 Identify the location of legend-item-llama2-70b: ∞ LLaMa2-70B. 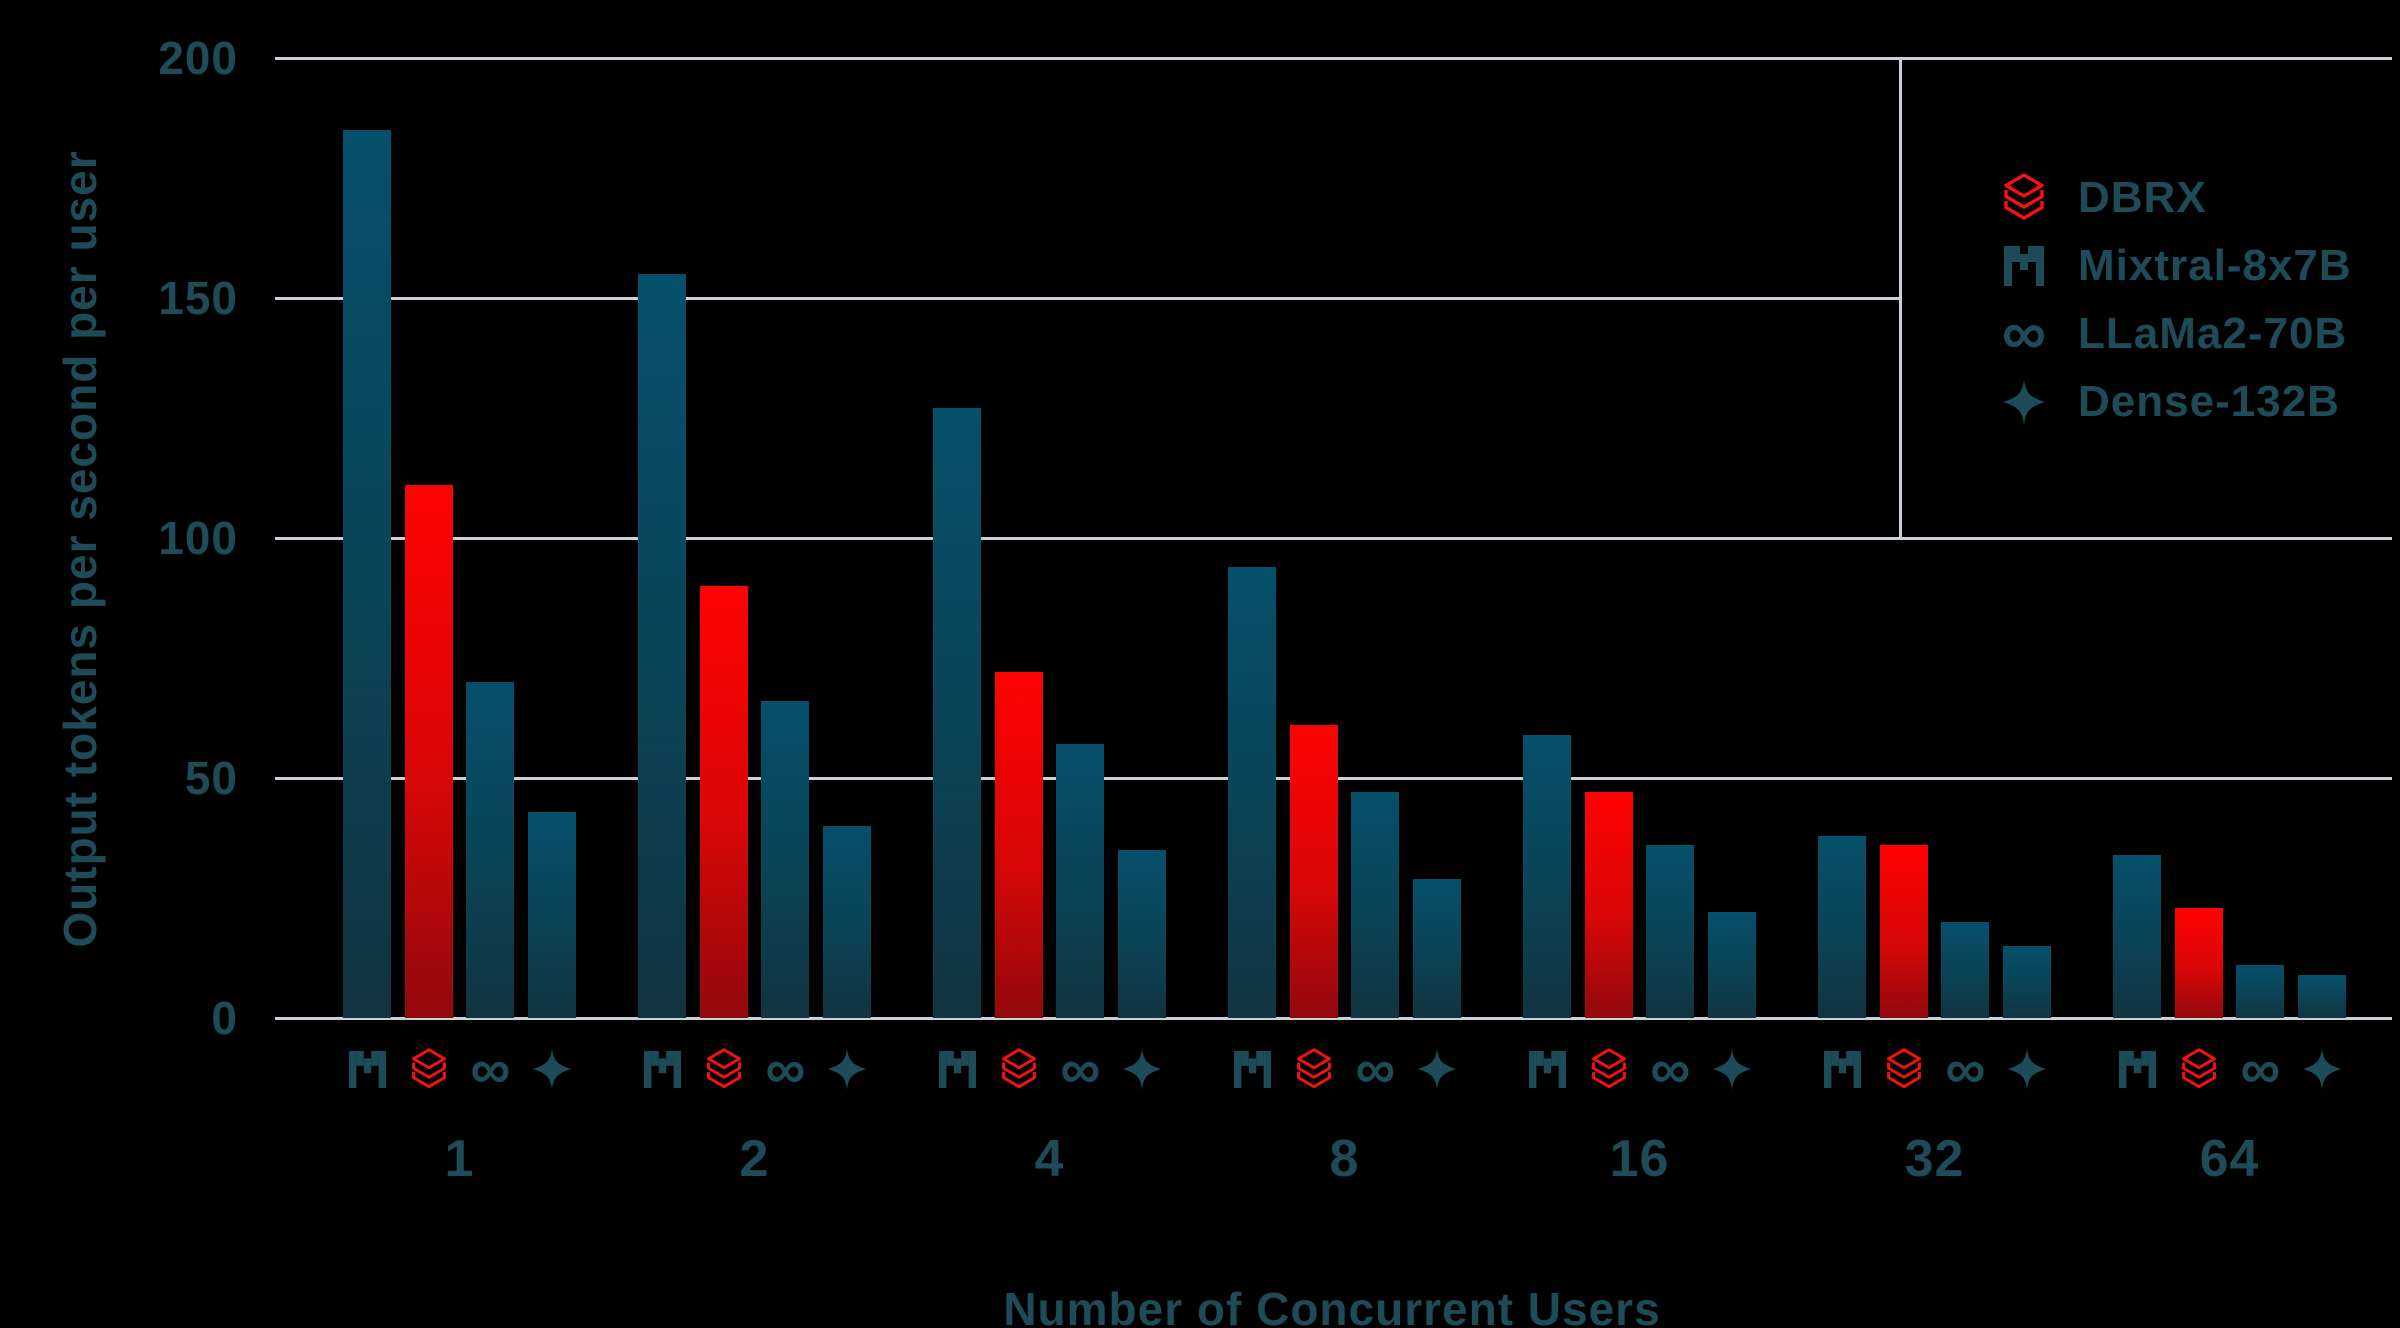
(2169, 334).